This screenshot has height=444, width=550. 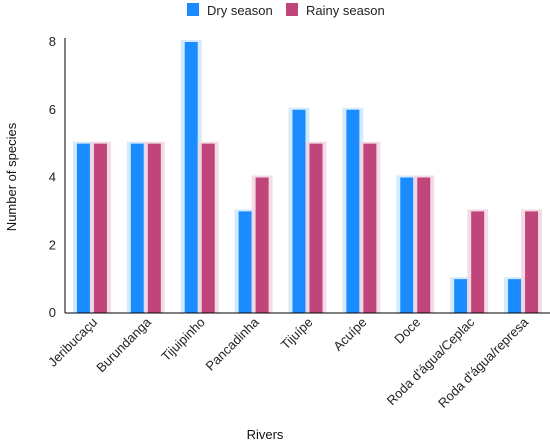 I want to click on x-tick-label: Acuípe, so click(x=349, y=334).